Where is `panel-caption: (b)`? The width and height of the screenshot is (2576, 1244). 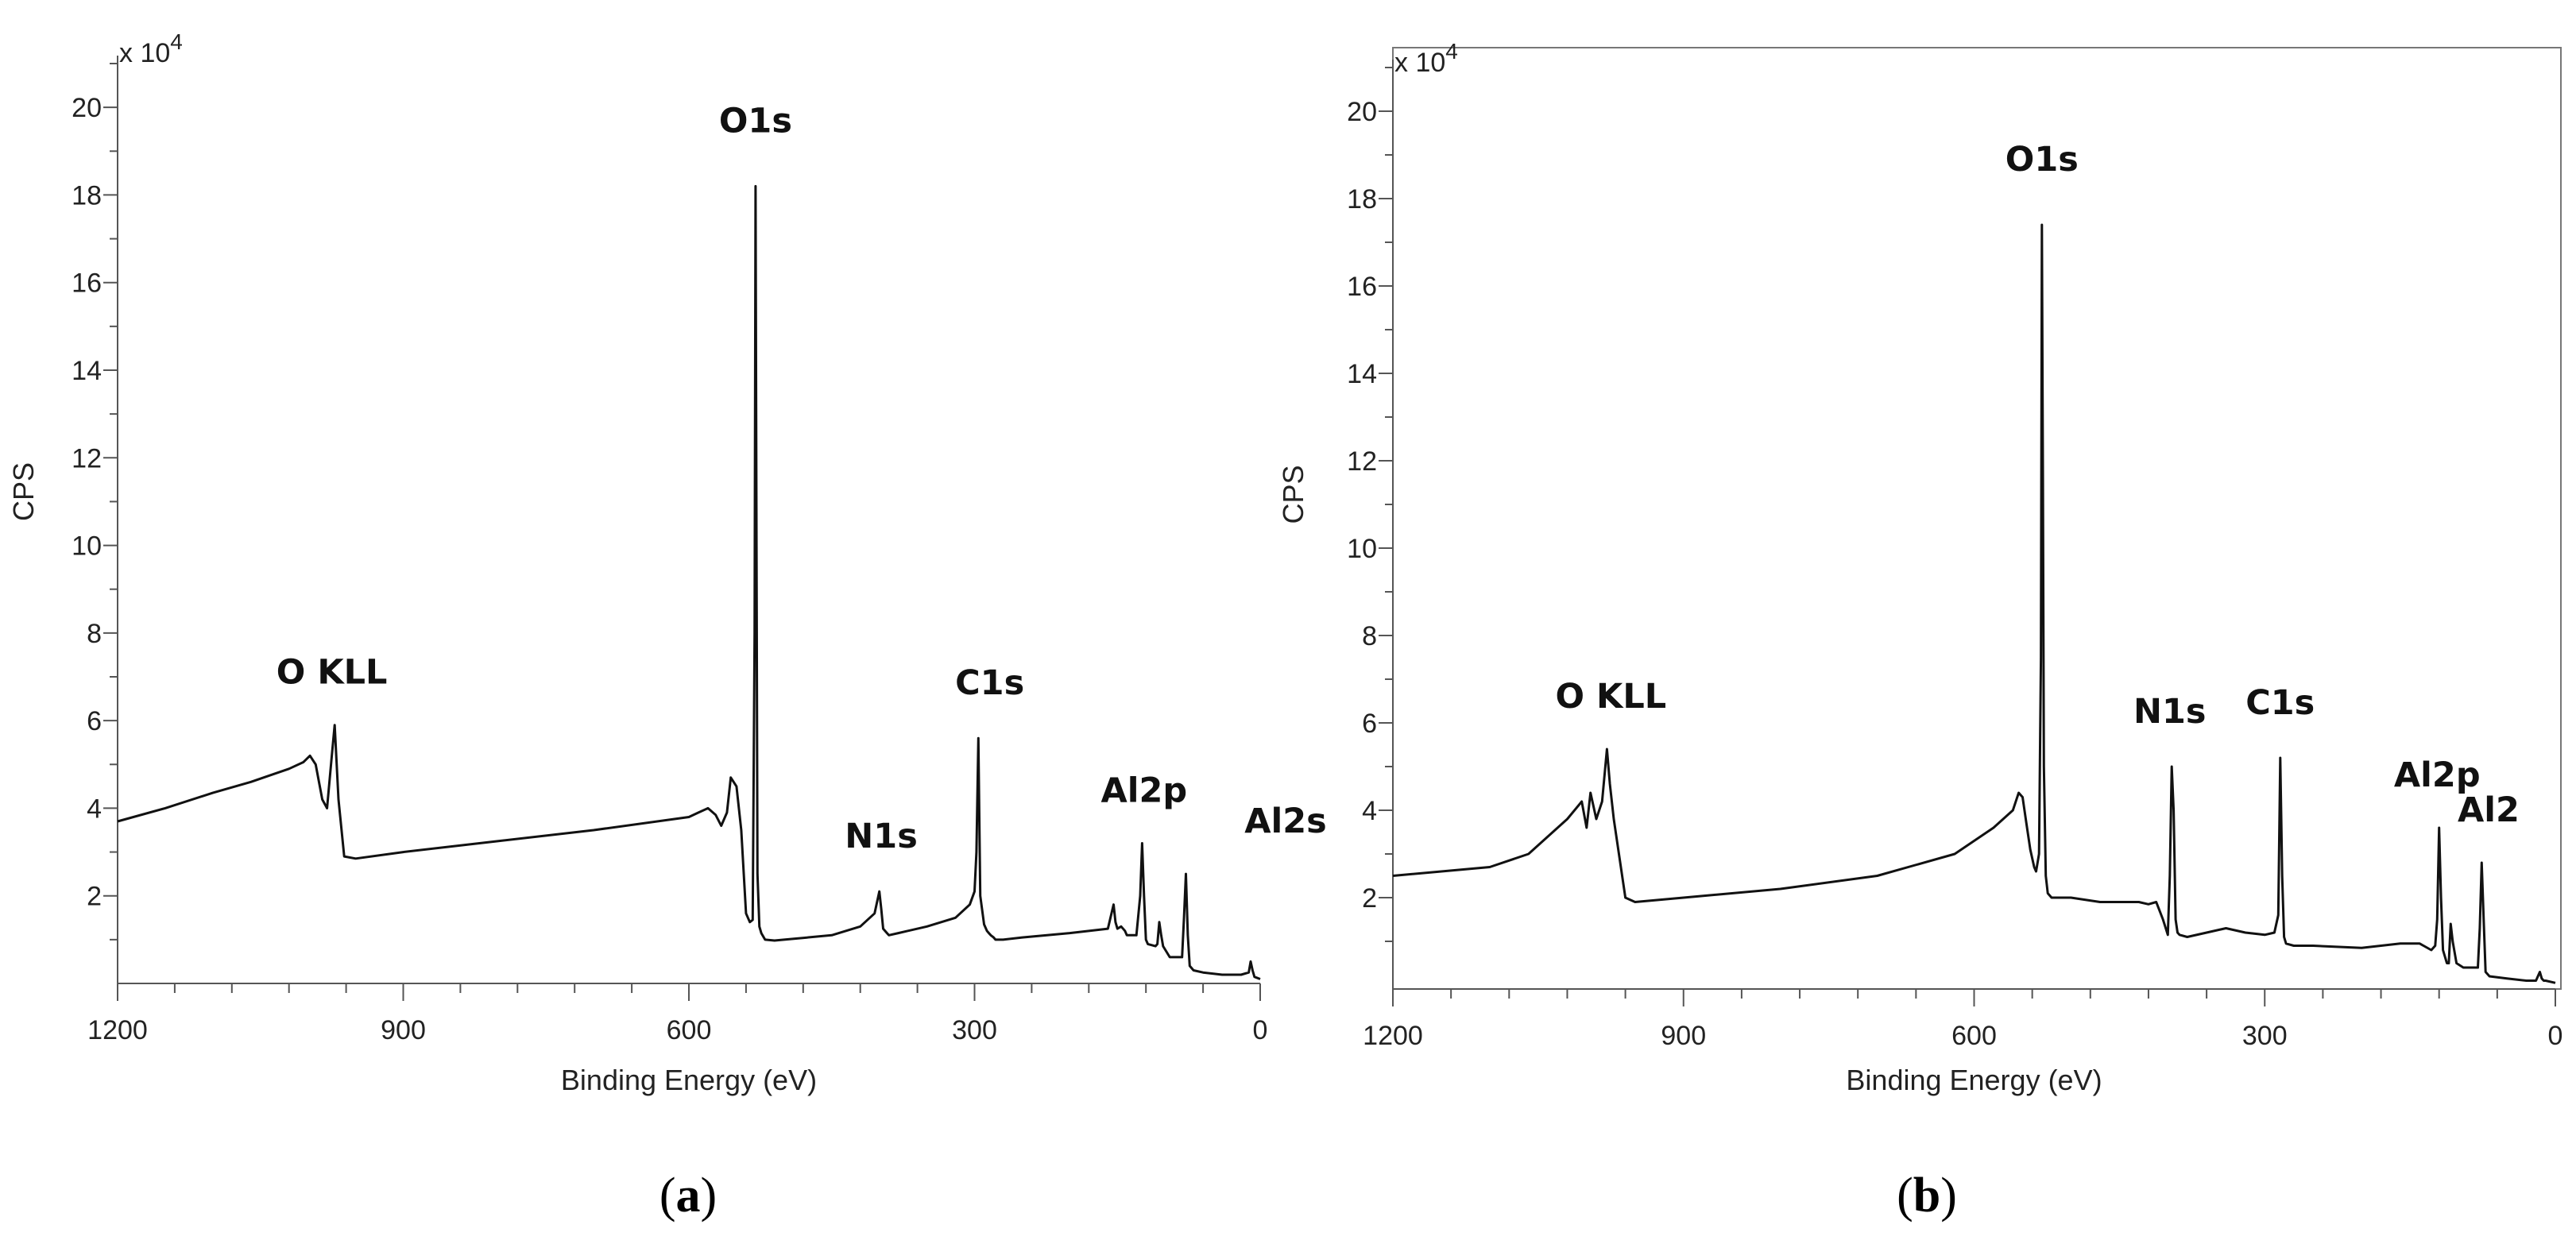
panel-caption: (b) is located at coordinates (1927, 1196).